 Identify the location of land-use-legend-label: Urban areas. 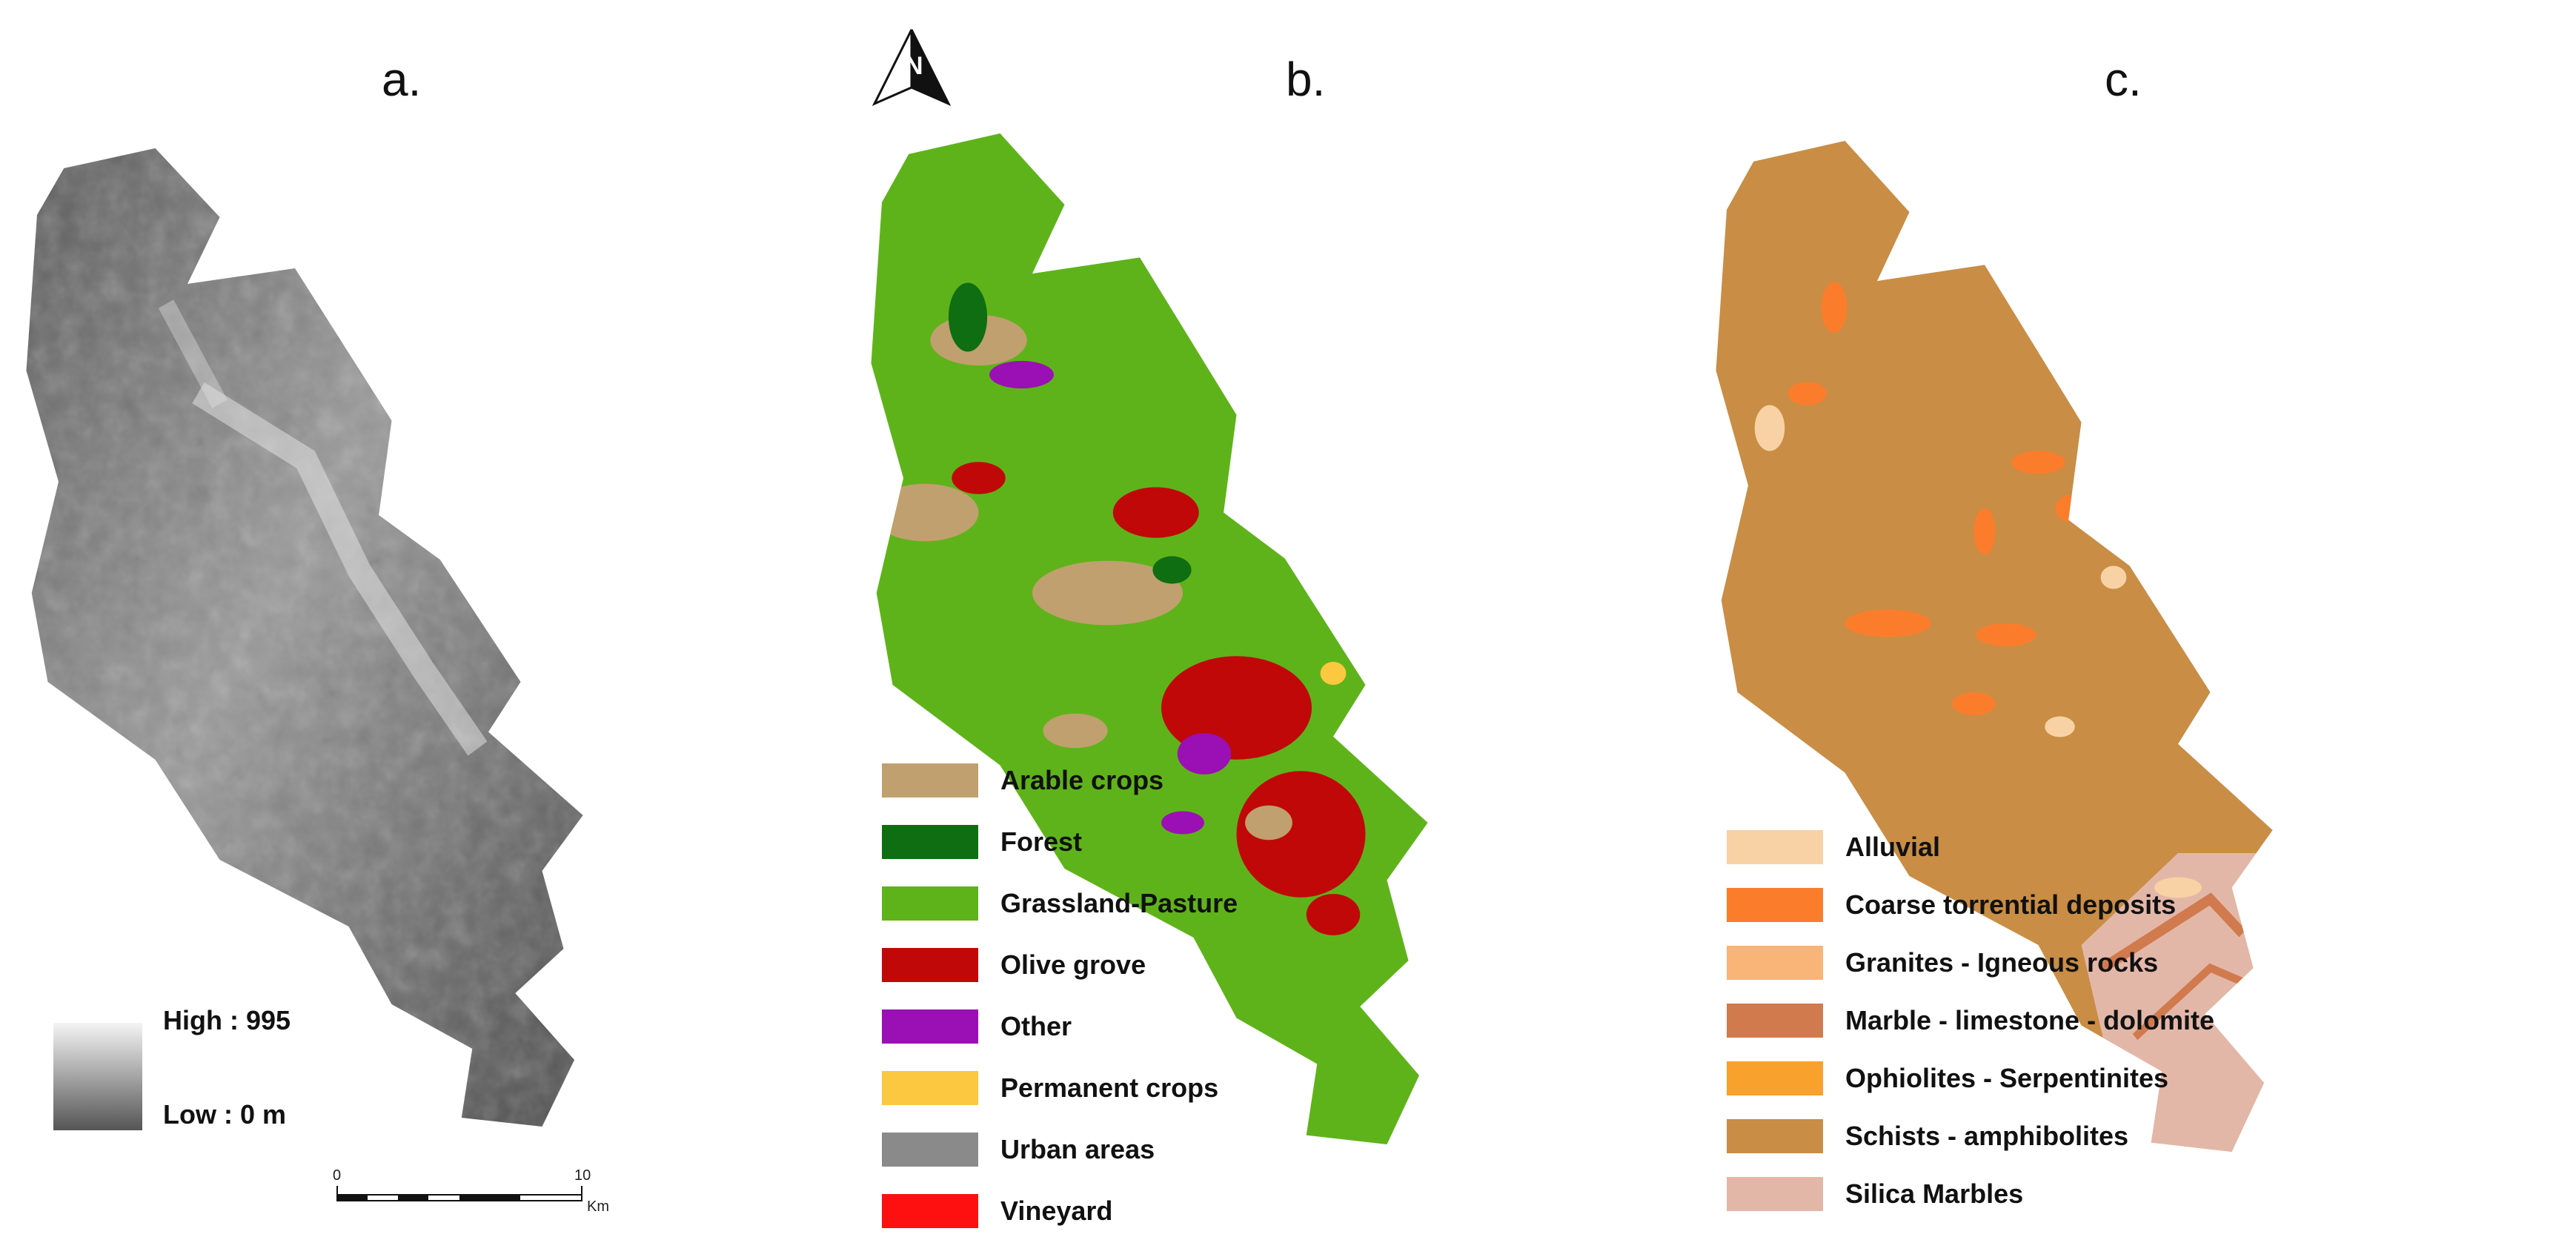
(1077, 1149).